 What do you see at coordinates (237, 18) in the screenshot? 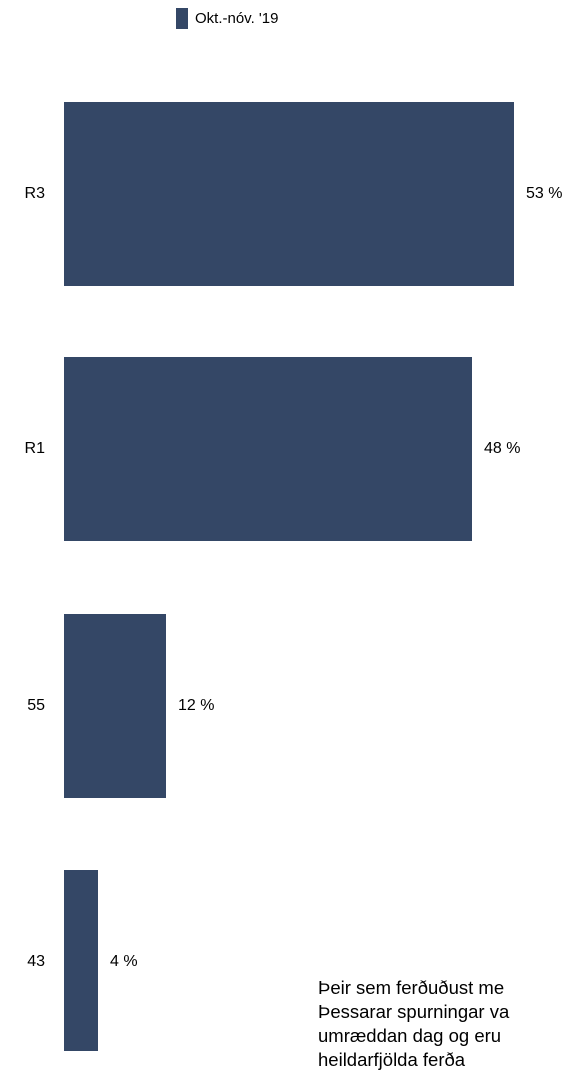
I see `legend-label: Okt.-nóv. '19` at bounding box center [237, 18].